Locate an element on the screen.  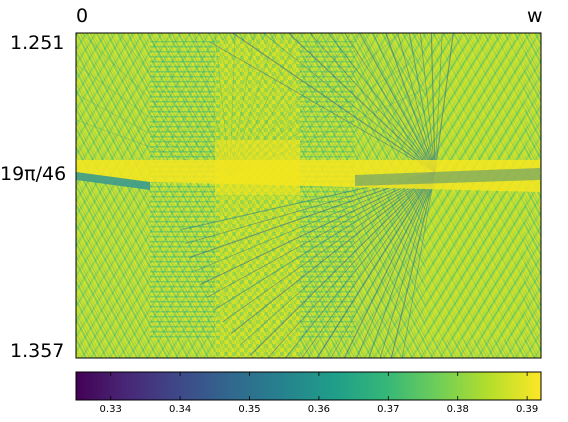
colorbar-gradient is located at coordinates (308, 386).